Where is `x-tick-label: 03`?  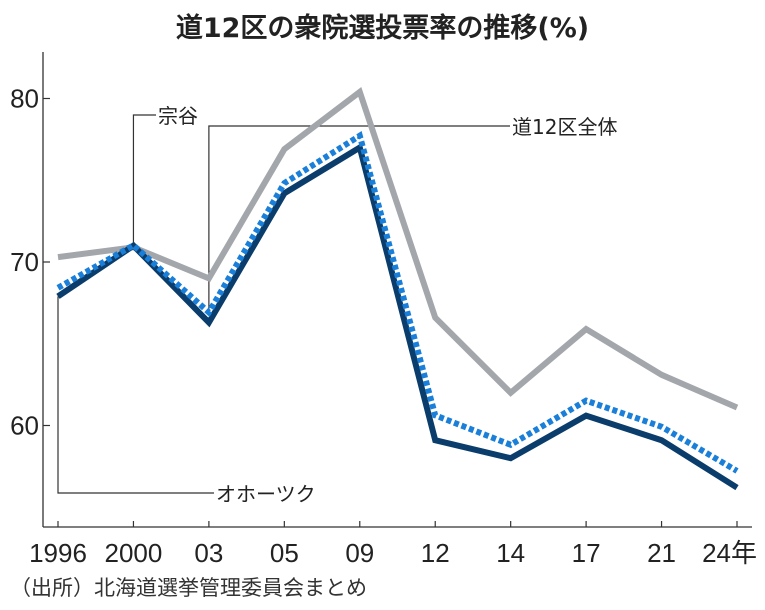 x-tick-label: 03 is located at coordinates (208, 553).